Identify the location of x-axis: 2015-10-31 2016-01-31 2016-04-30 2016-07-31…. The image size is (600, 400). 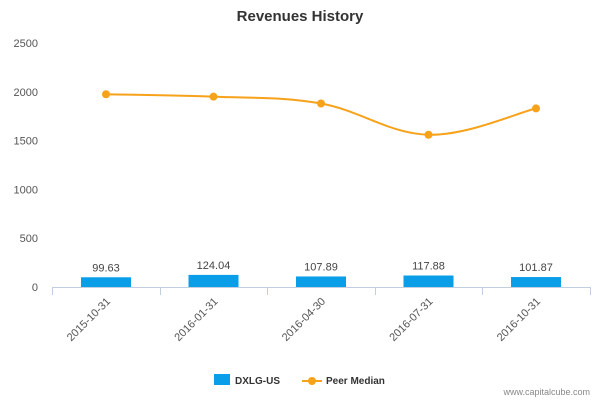
(321, 315).